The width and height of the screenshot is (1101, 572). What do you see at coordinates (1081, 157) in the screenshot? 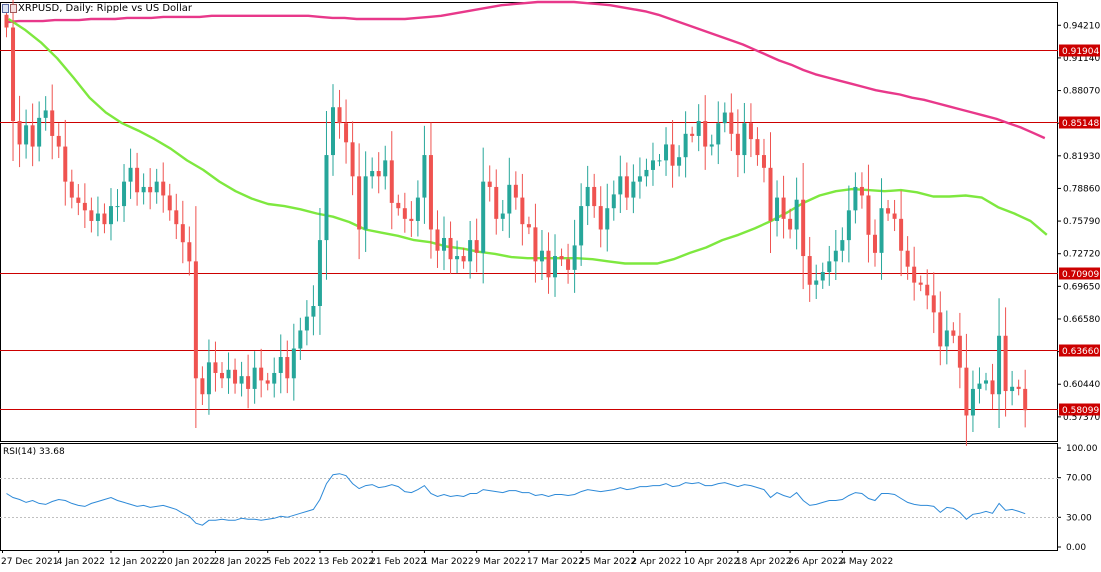
I see `price-axis-label: 0.81930` at bounding box center [1081, 157].